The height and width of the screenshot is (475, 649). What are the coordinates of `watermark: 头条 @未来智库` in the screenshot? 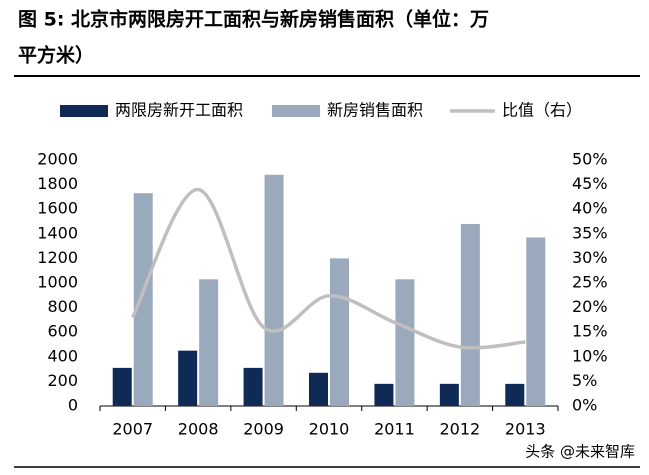 It's located at (580, 452).